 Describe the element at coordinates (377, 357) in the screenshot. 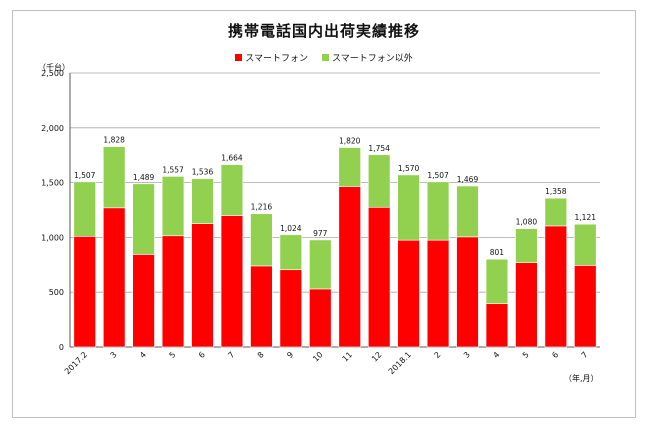

I see `x-tick-label: 12` at that location.